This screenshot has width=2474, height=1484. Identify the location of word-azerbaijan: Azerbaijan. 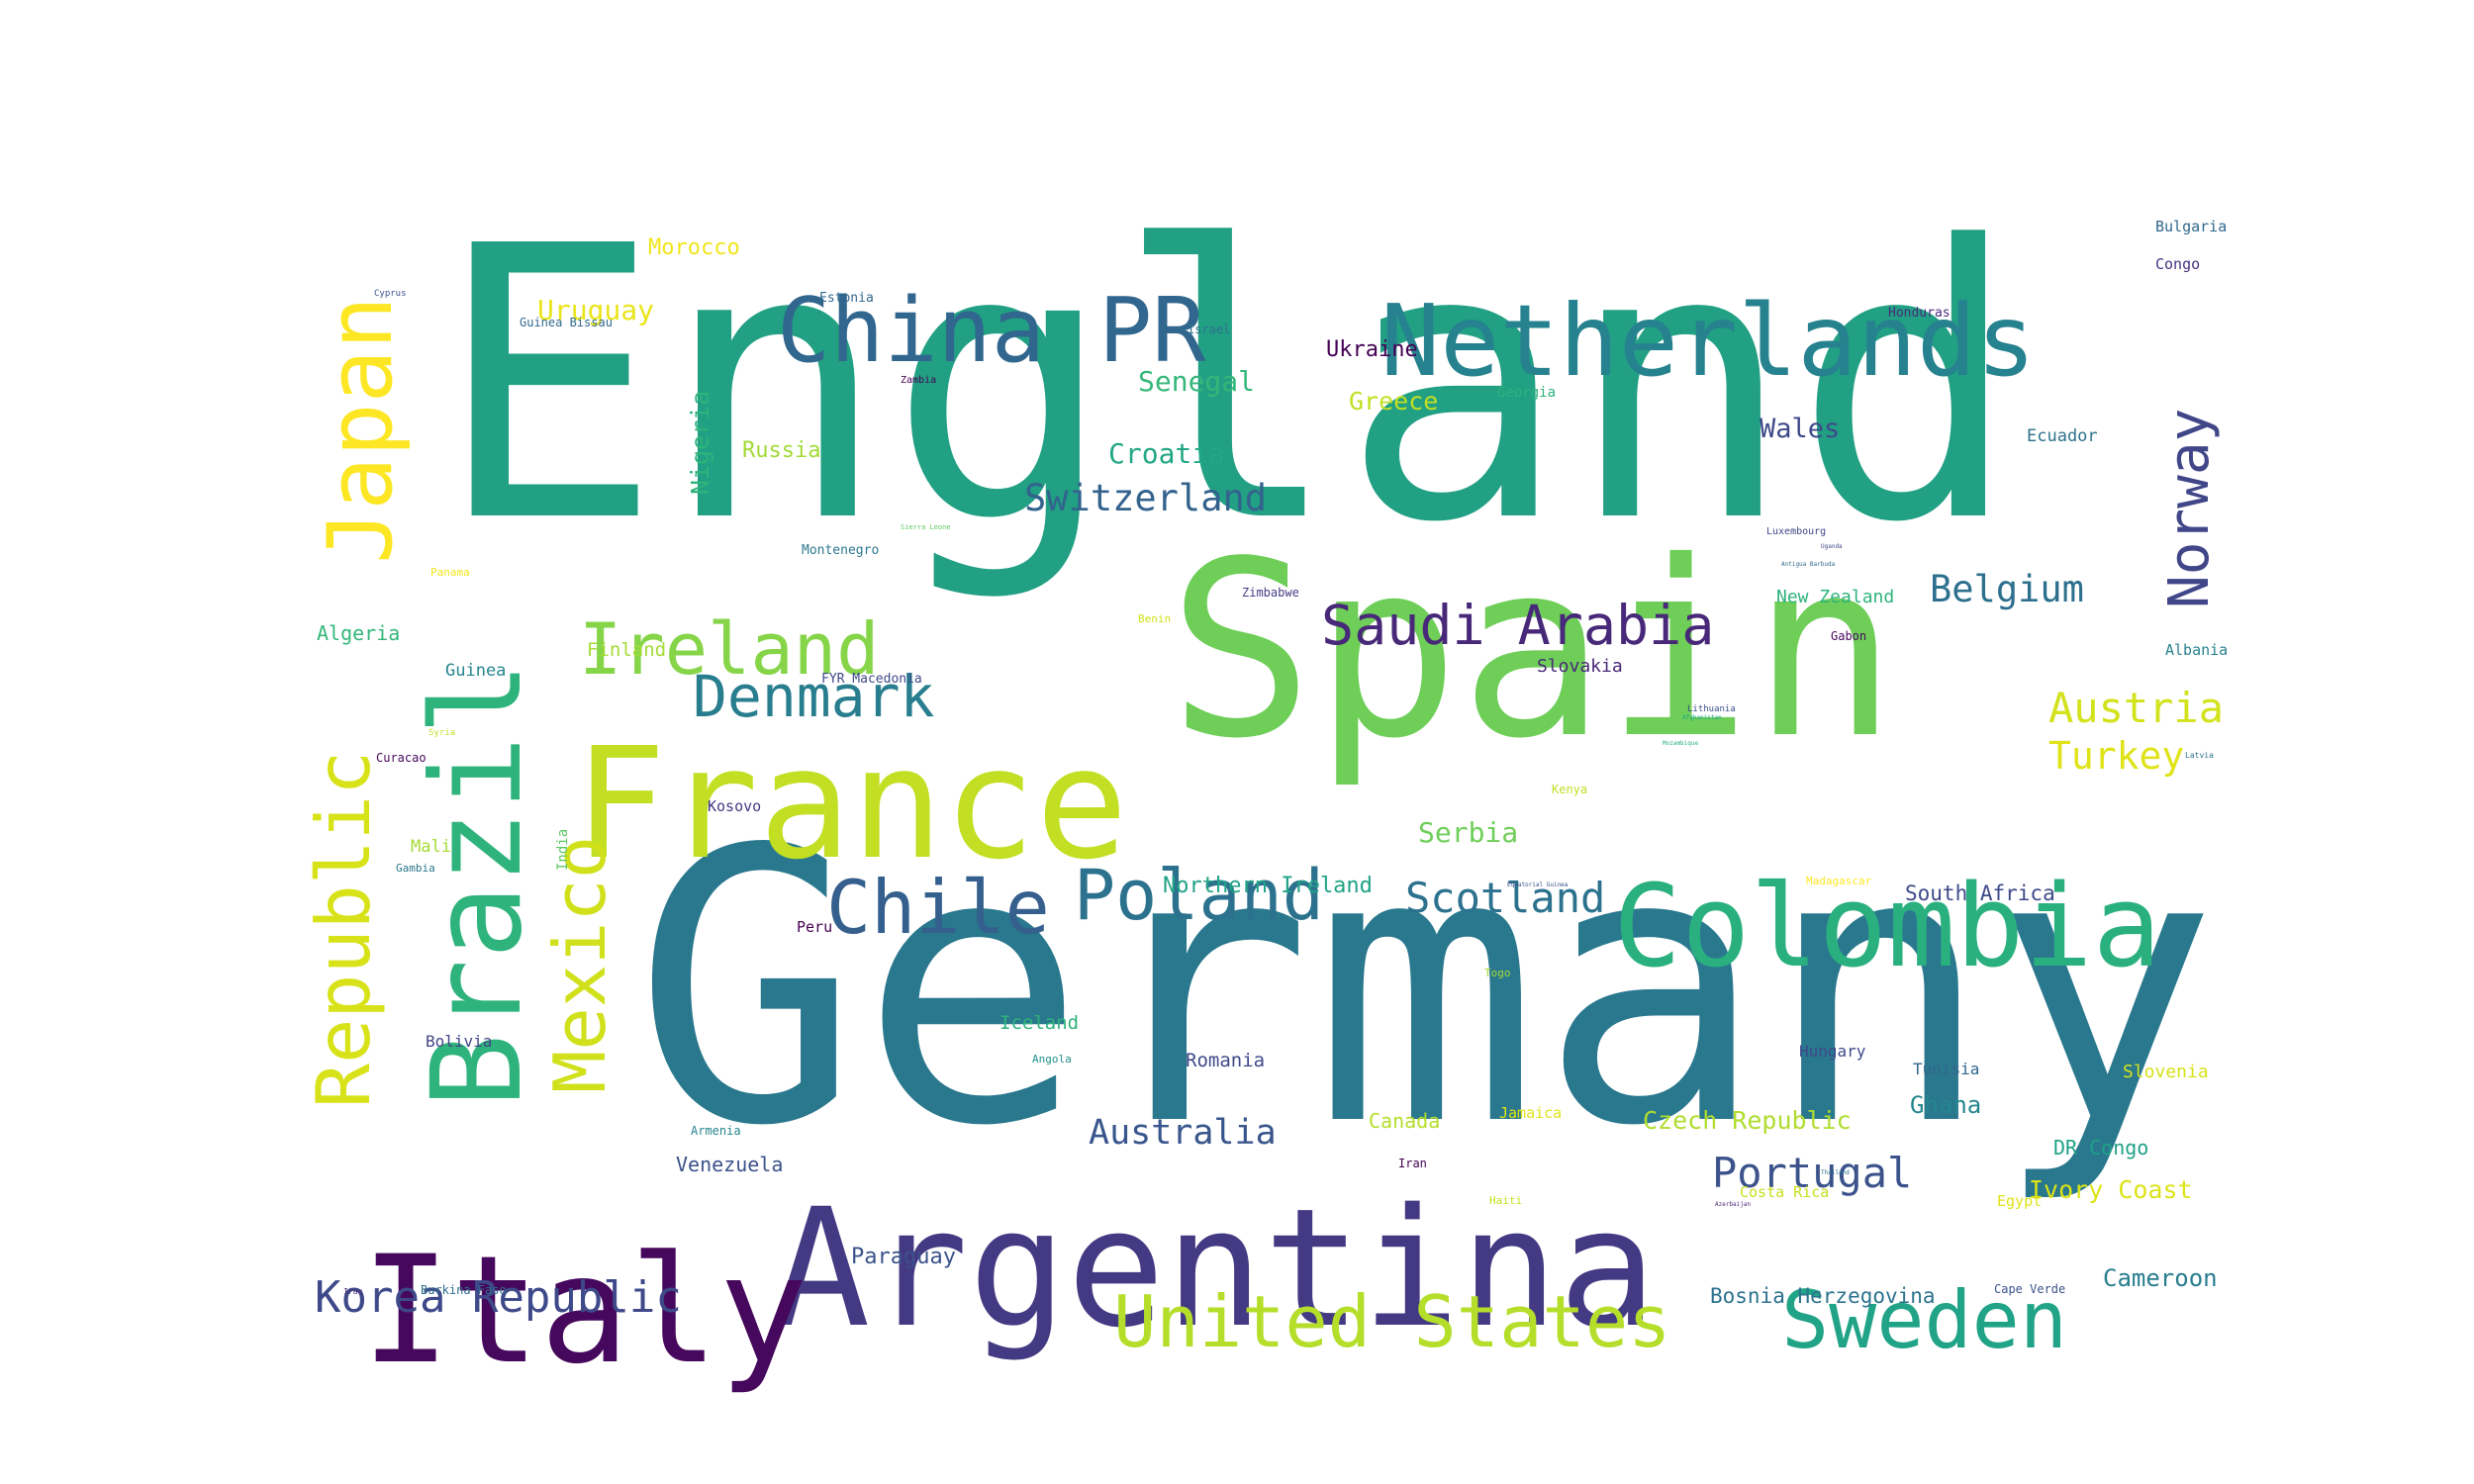
(1734, 1204).